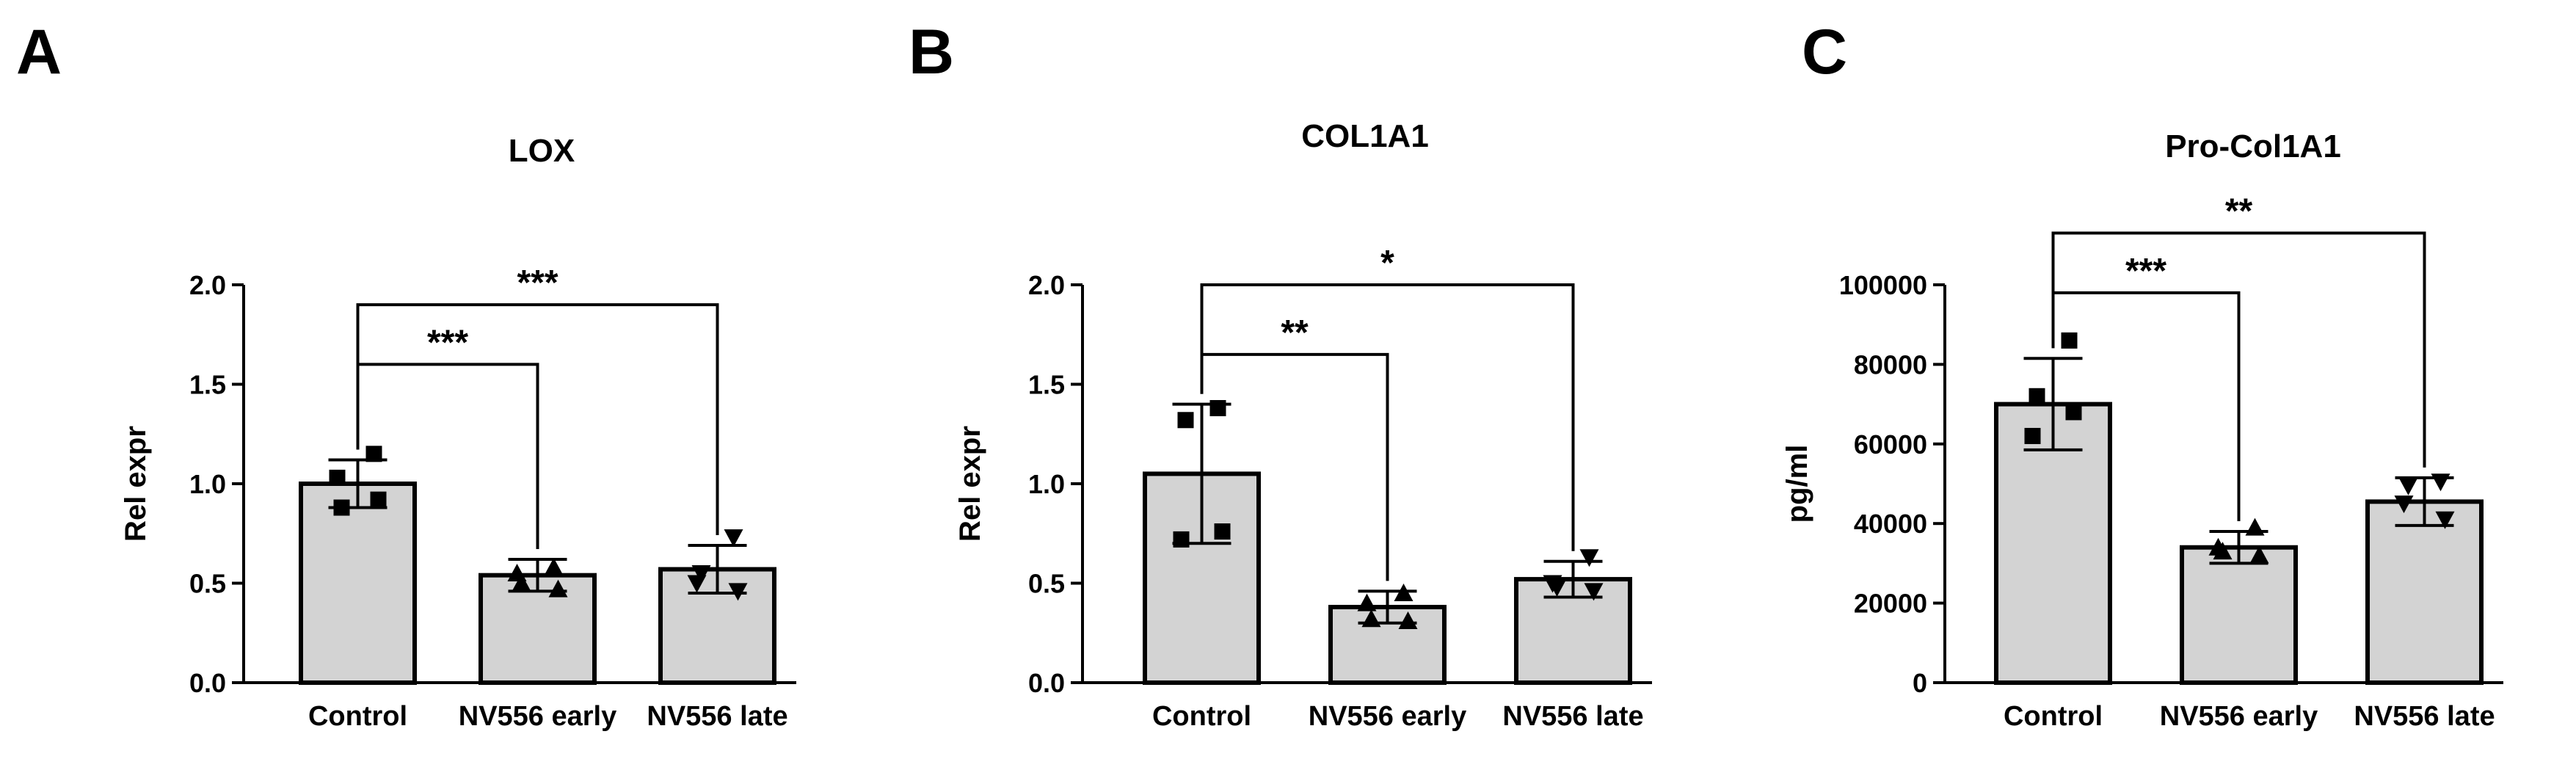  Describe the element at coordinates (1890, 444) in the screenshot. I see `y-tick-label: 60000` at that location.